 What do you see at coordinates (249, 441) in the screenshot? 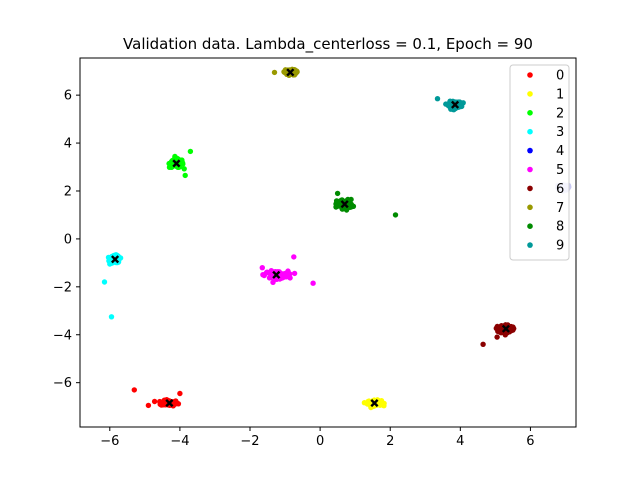
I see `x-tick-label: −2` at bounding box center [249, 441].